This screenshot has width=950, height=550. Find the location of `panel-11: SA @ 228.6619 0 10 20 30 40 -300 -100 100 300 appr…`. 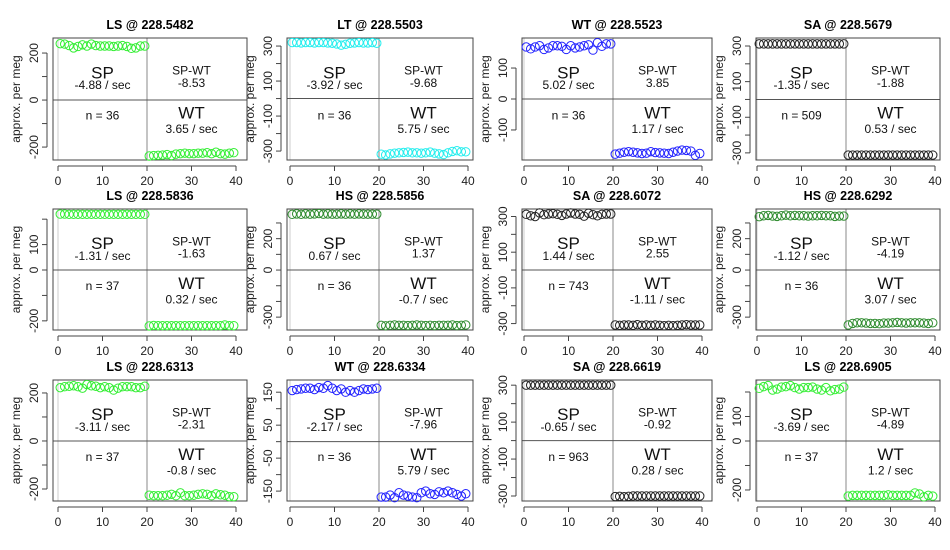

panel-11: SA @ 228.6619 0 10 20 30 40 -300 -100 100 300 appr… is located at coordinates (595, 444).